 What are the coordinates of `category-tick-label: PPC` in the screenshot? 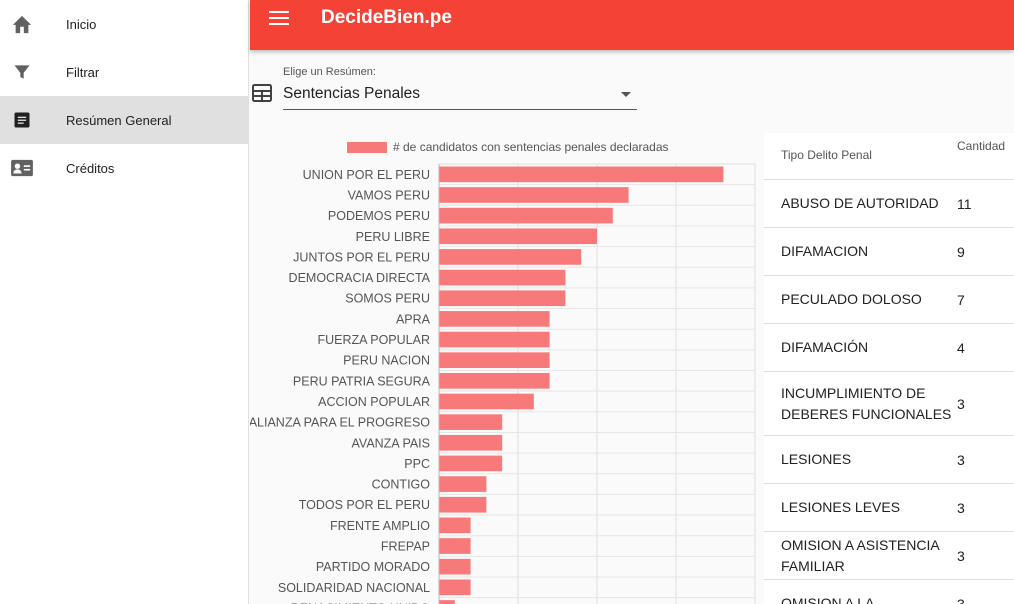 It's located at (417, 464).